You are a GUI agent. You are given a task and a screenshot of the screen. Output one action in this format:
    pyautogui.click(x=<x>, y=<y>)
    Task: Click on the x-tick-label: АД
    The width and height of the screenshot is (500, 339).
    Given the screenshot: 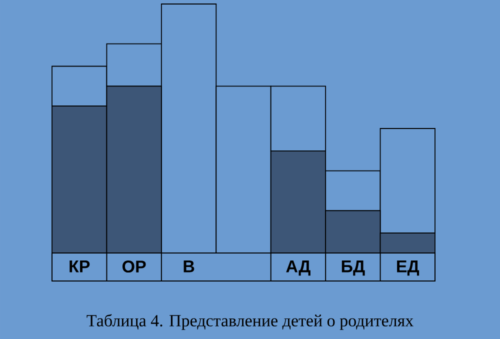 What is the action you would take?
    pyautogui.click(x=298, y=268)
    